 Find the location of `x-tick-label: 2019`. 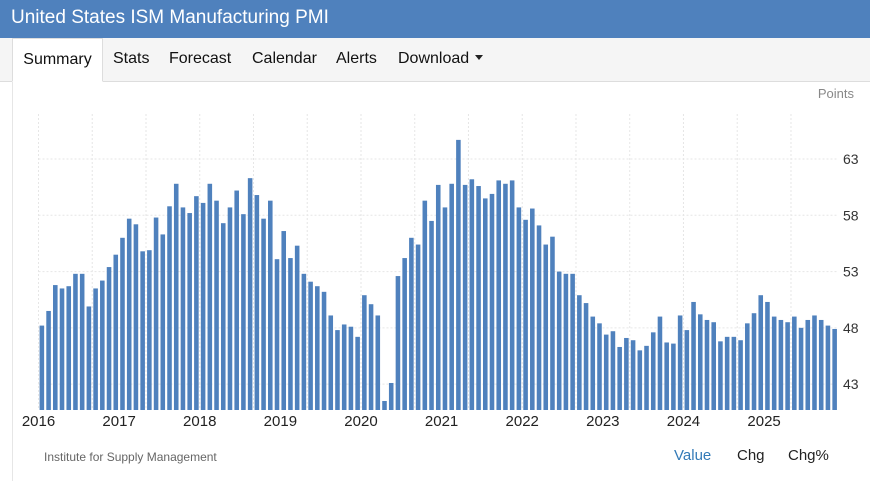

x-tick-label: 2019 is located at coordinates (280, 421).